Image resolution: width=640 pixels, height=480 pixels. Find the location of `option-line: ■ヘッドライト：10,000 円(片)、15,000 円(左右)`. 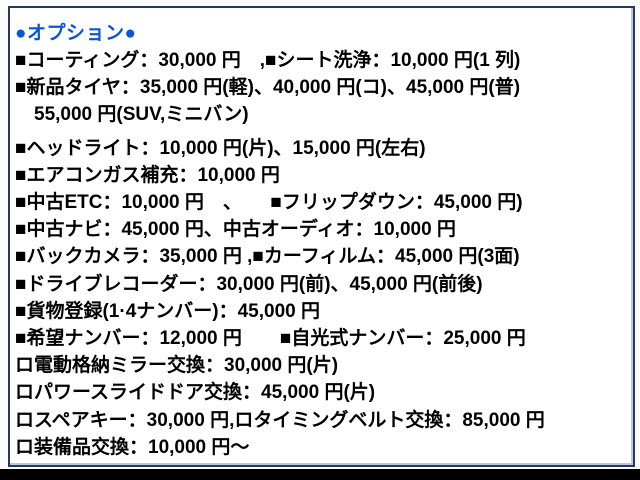

option-line: ■ヘッドライト：10,000 円(片)、15,000 円(左右) is located at coordinates (220, 148).